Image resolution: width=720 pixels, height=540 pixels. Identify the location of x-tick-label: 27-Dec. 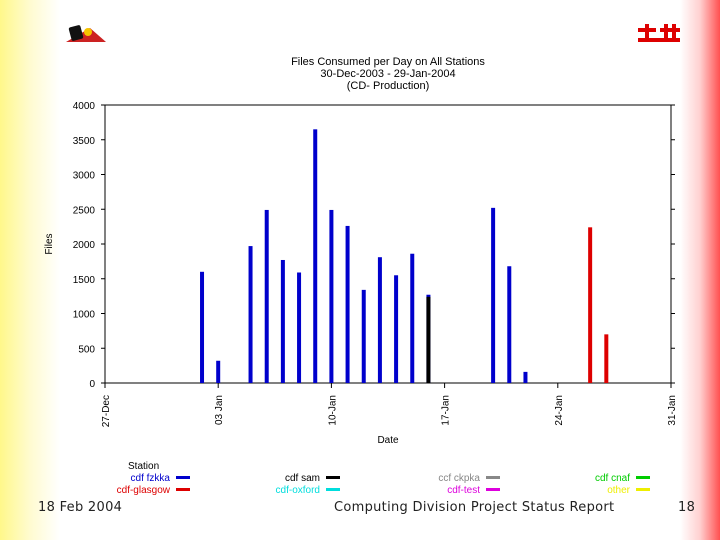
(106, 411).